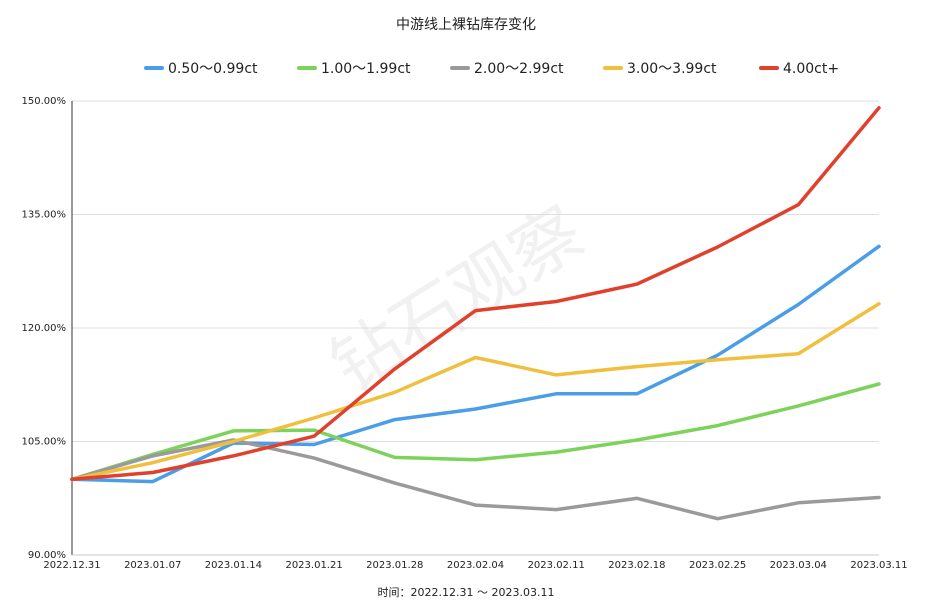  I want to click on x-tick-label: 2023.02.18, so click(636, 565).